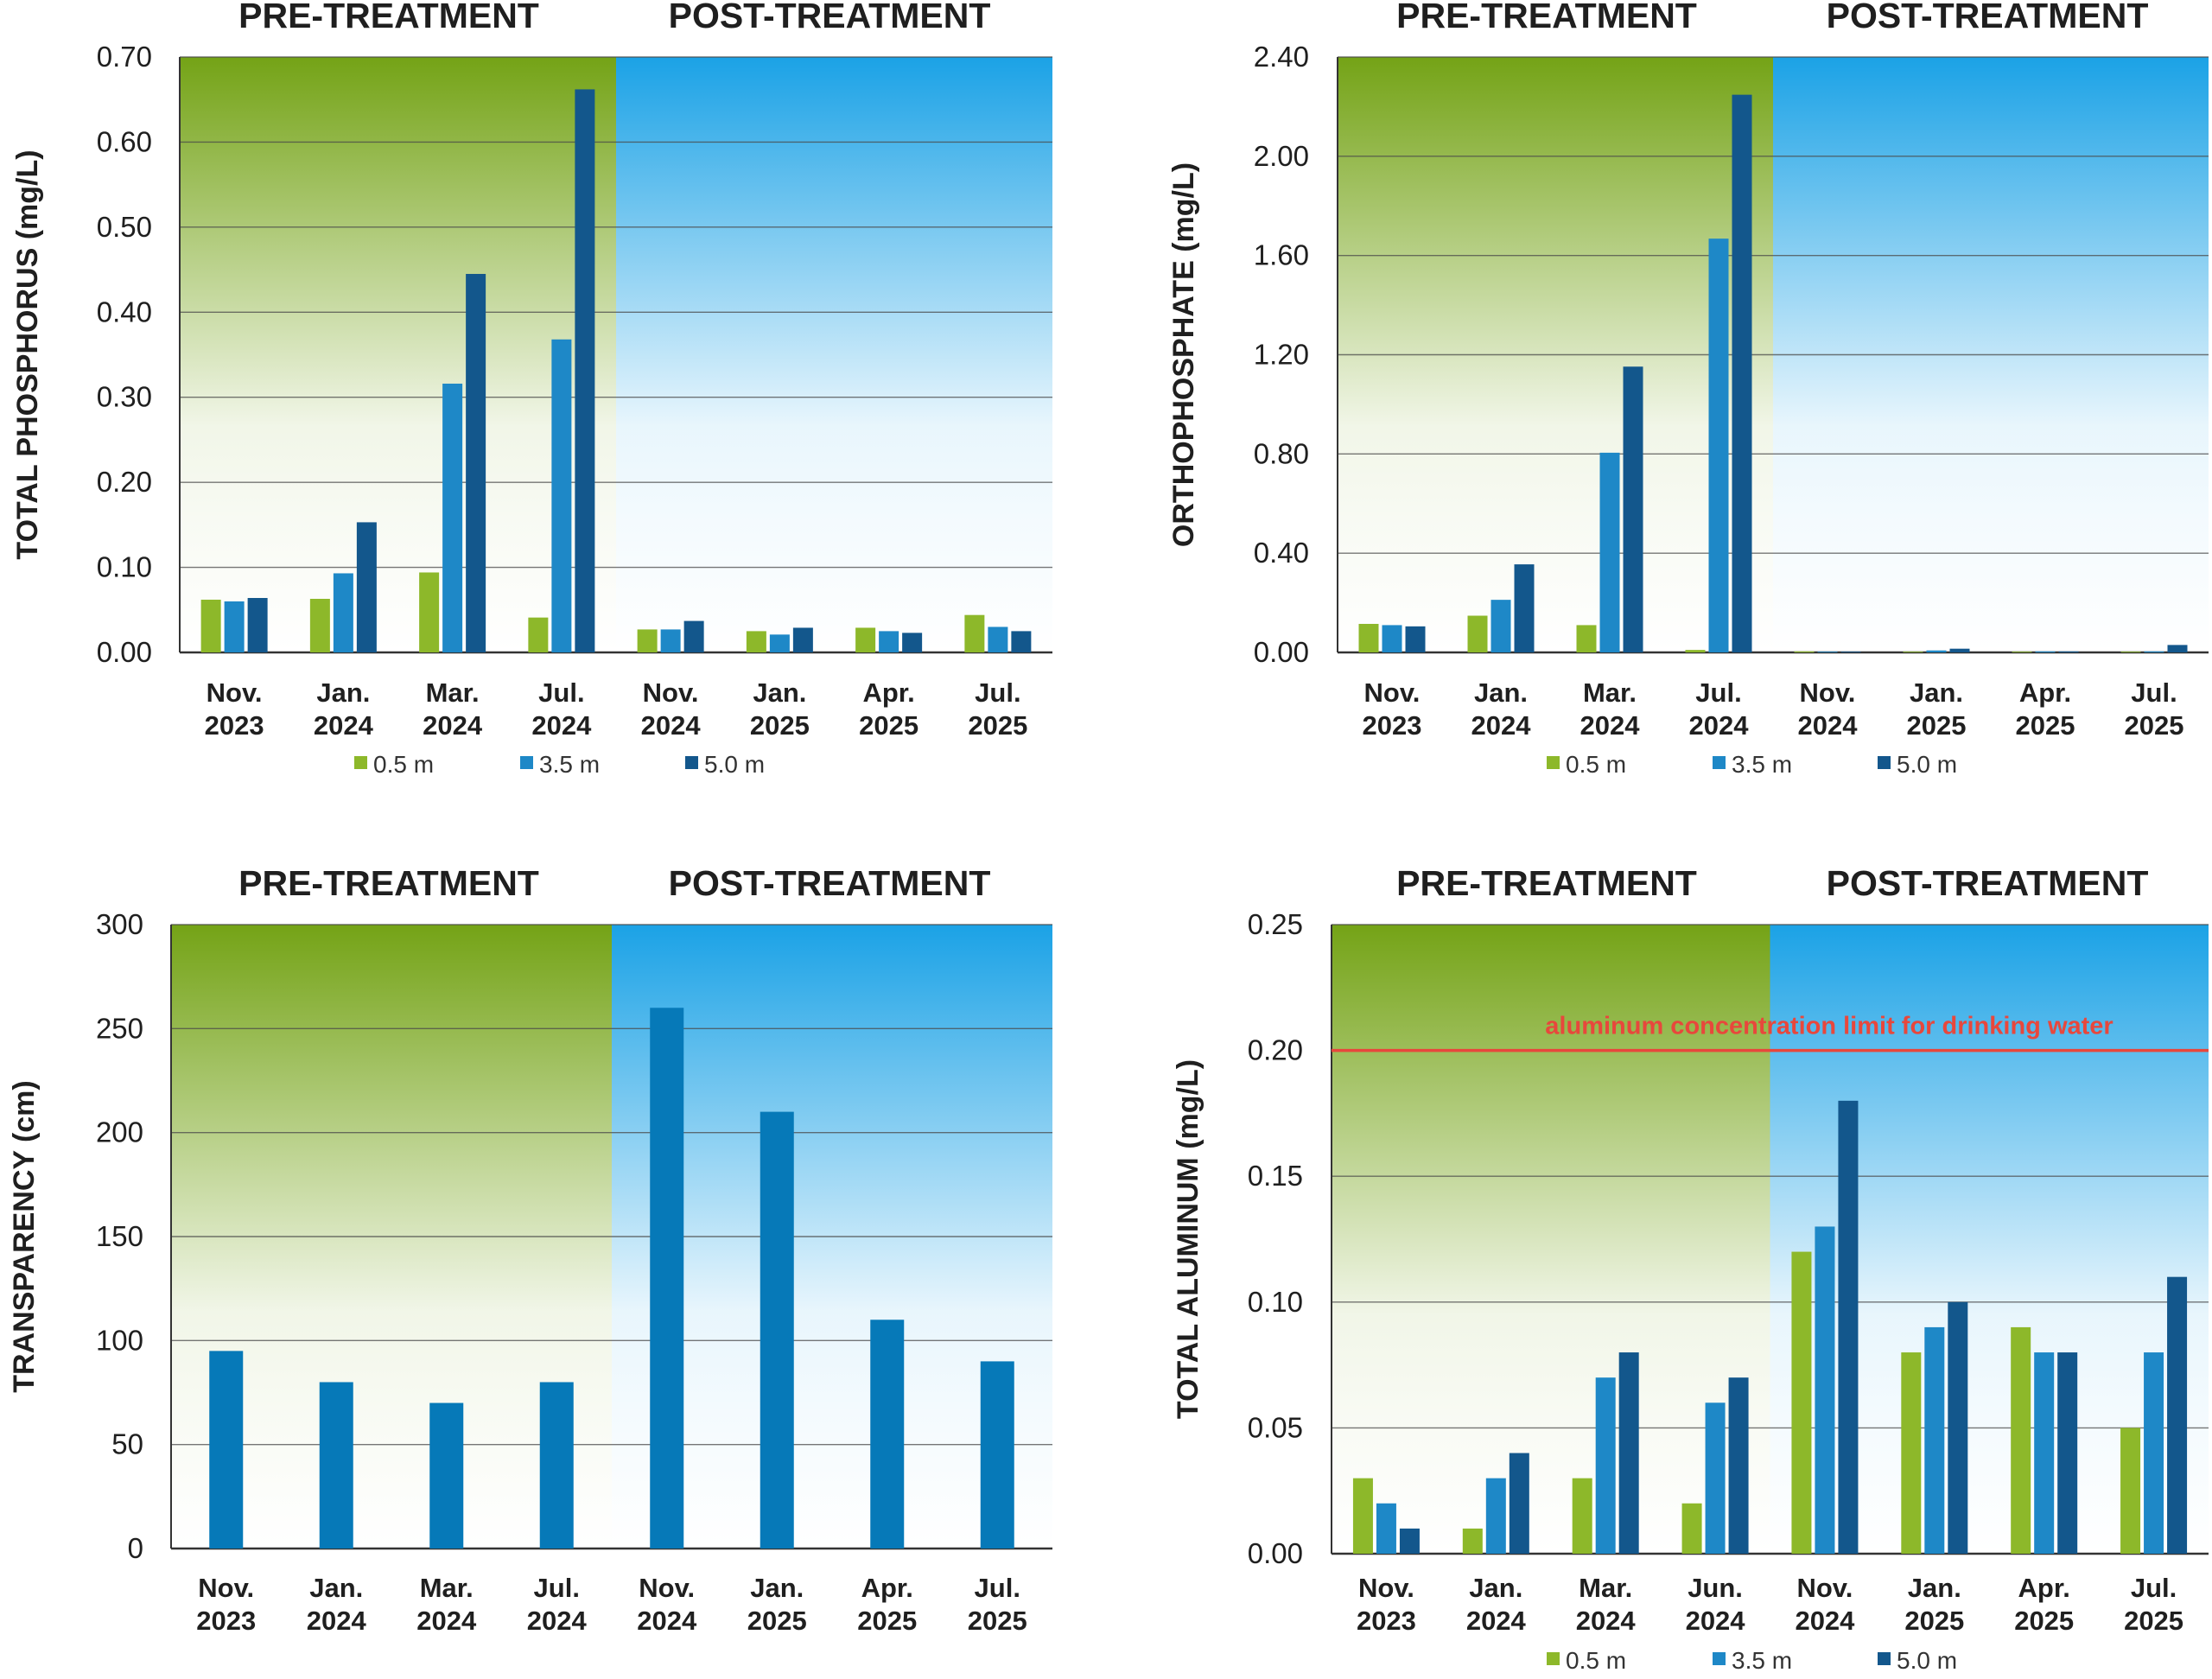 The image size is (2212, 1679). I want to click on y-tick-label: 0.20, so click(1275, 1050).